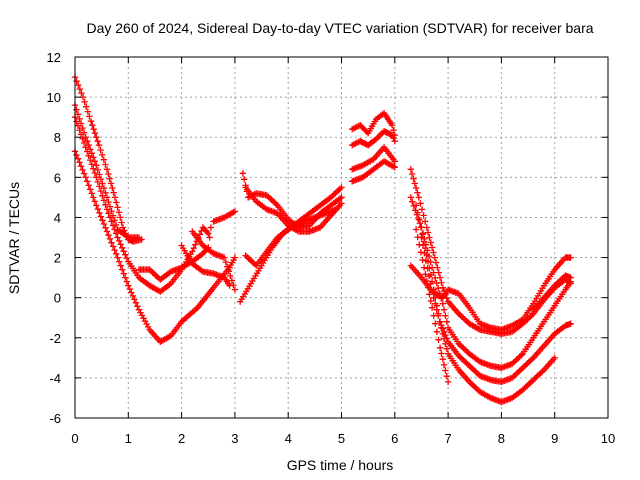 The width and height of the screenshot is (640, 480). I want to click on plus-marks-trace-r, so click(490, 283).